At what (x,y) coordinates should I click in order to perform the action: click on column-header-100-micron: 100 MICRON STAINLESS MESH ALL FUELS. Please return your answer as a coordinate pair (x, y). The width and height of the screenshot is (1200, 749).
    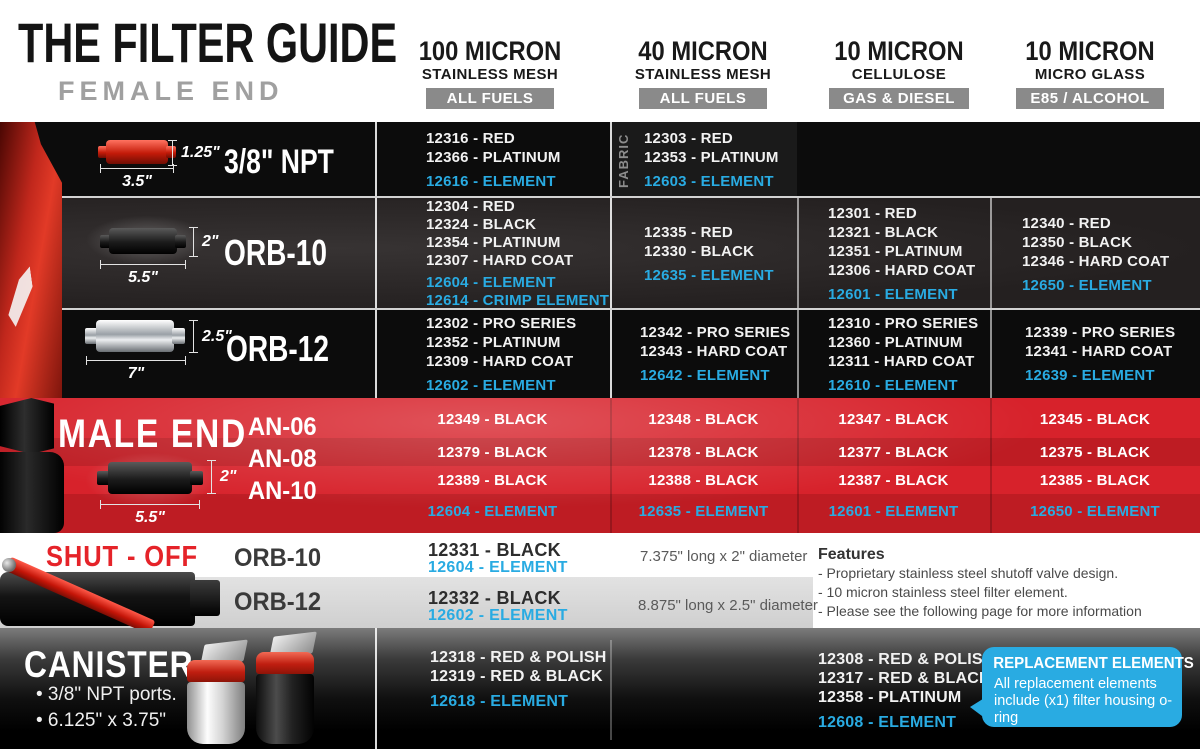
    Looking at the image, I should click on (490, 73).